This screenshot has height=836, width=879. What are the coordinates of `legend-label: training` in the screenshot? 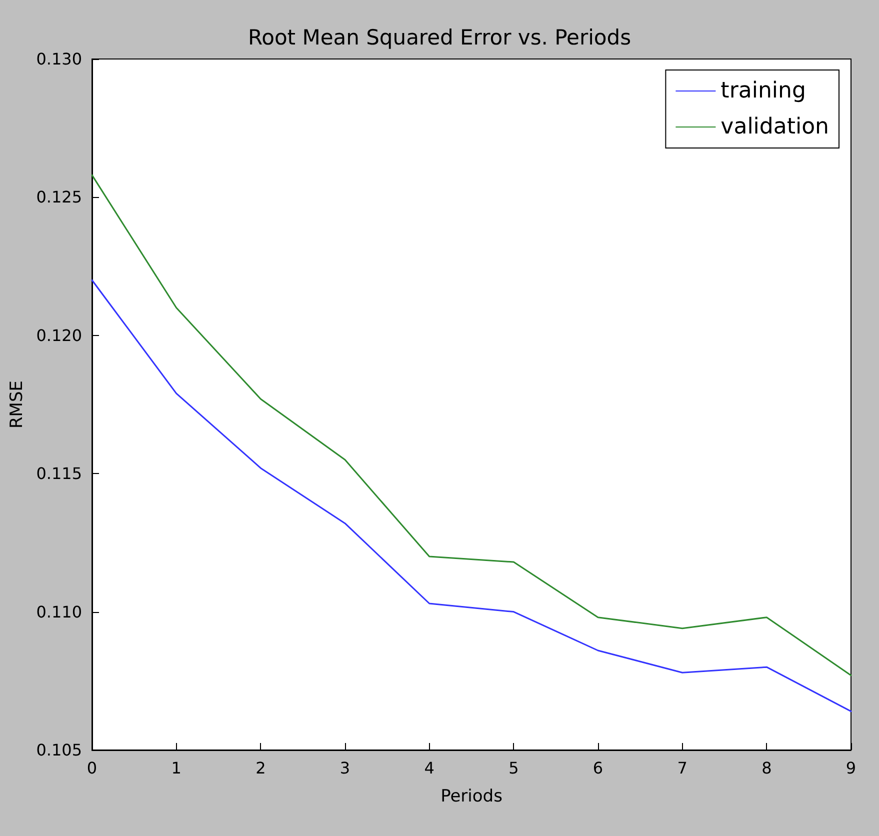 It's located at (763, 91).